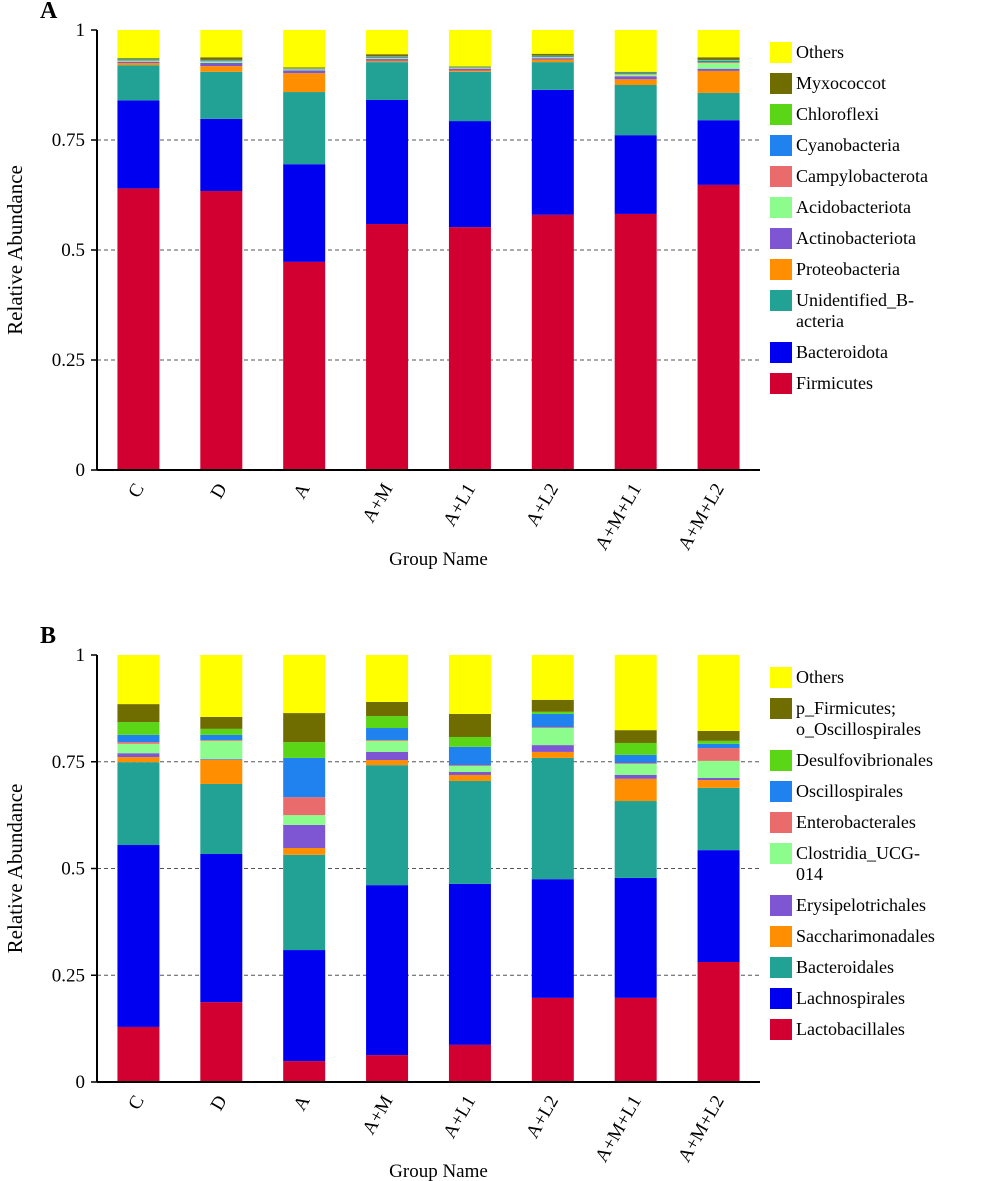  I want to click on legend-entry: Chloroflexi, so click(875, 114).